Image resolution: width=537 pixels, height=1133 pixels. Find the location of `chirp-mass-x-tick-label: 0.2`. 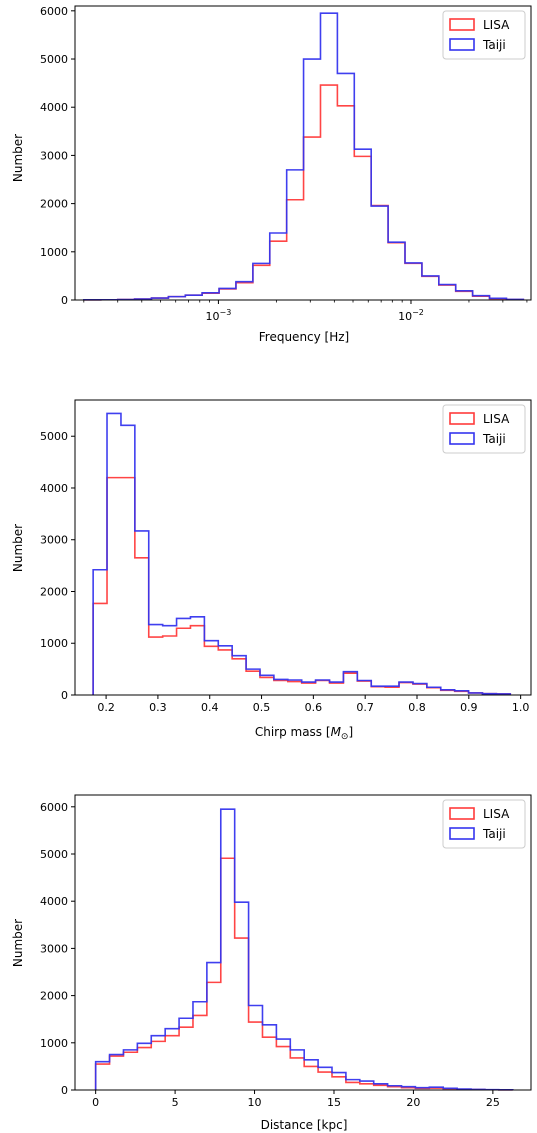

chirp-mass-x-tick-label: 0.2 is located at coordinates (106, 707).